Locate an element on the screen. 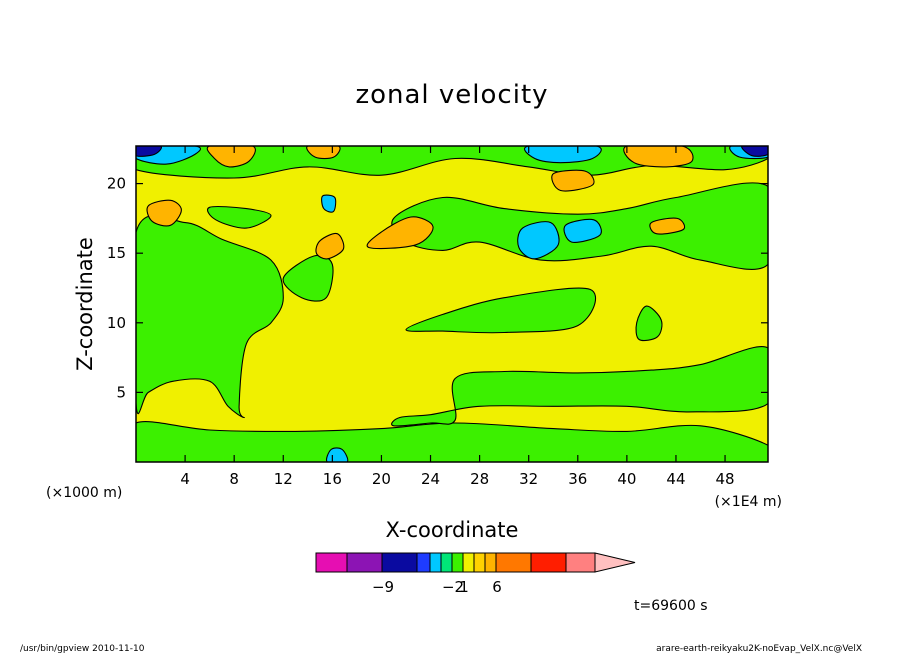  colorbar-label: −9 is located at coordinates (383, 587).